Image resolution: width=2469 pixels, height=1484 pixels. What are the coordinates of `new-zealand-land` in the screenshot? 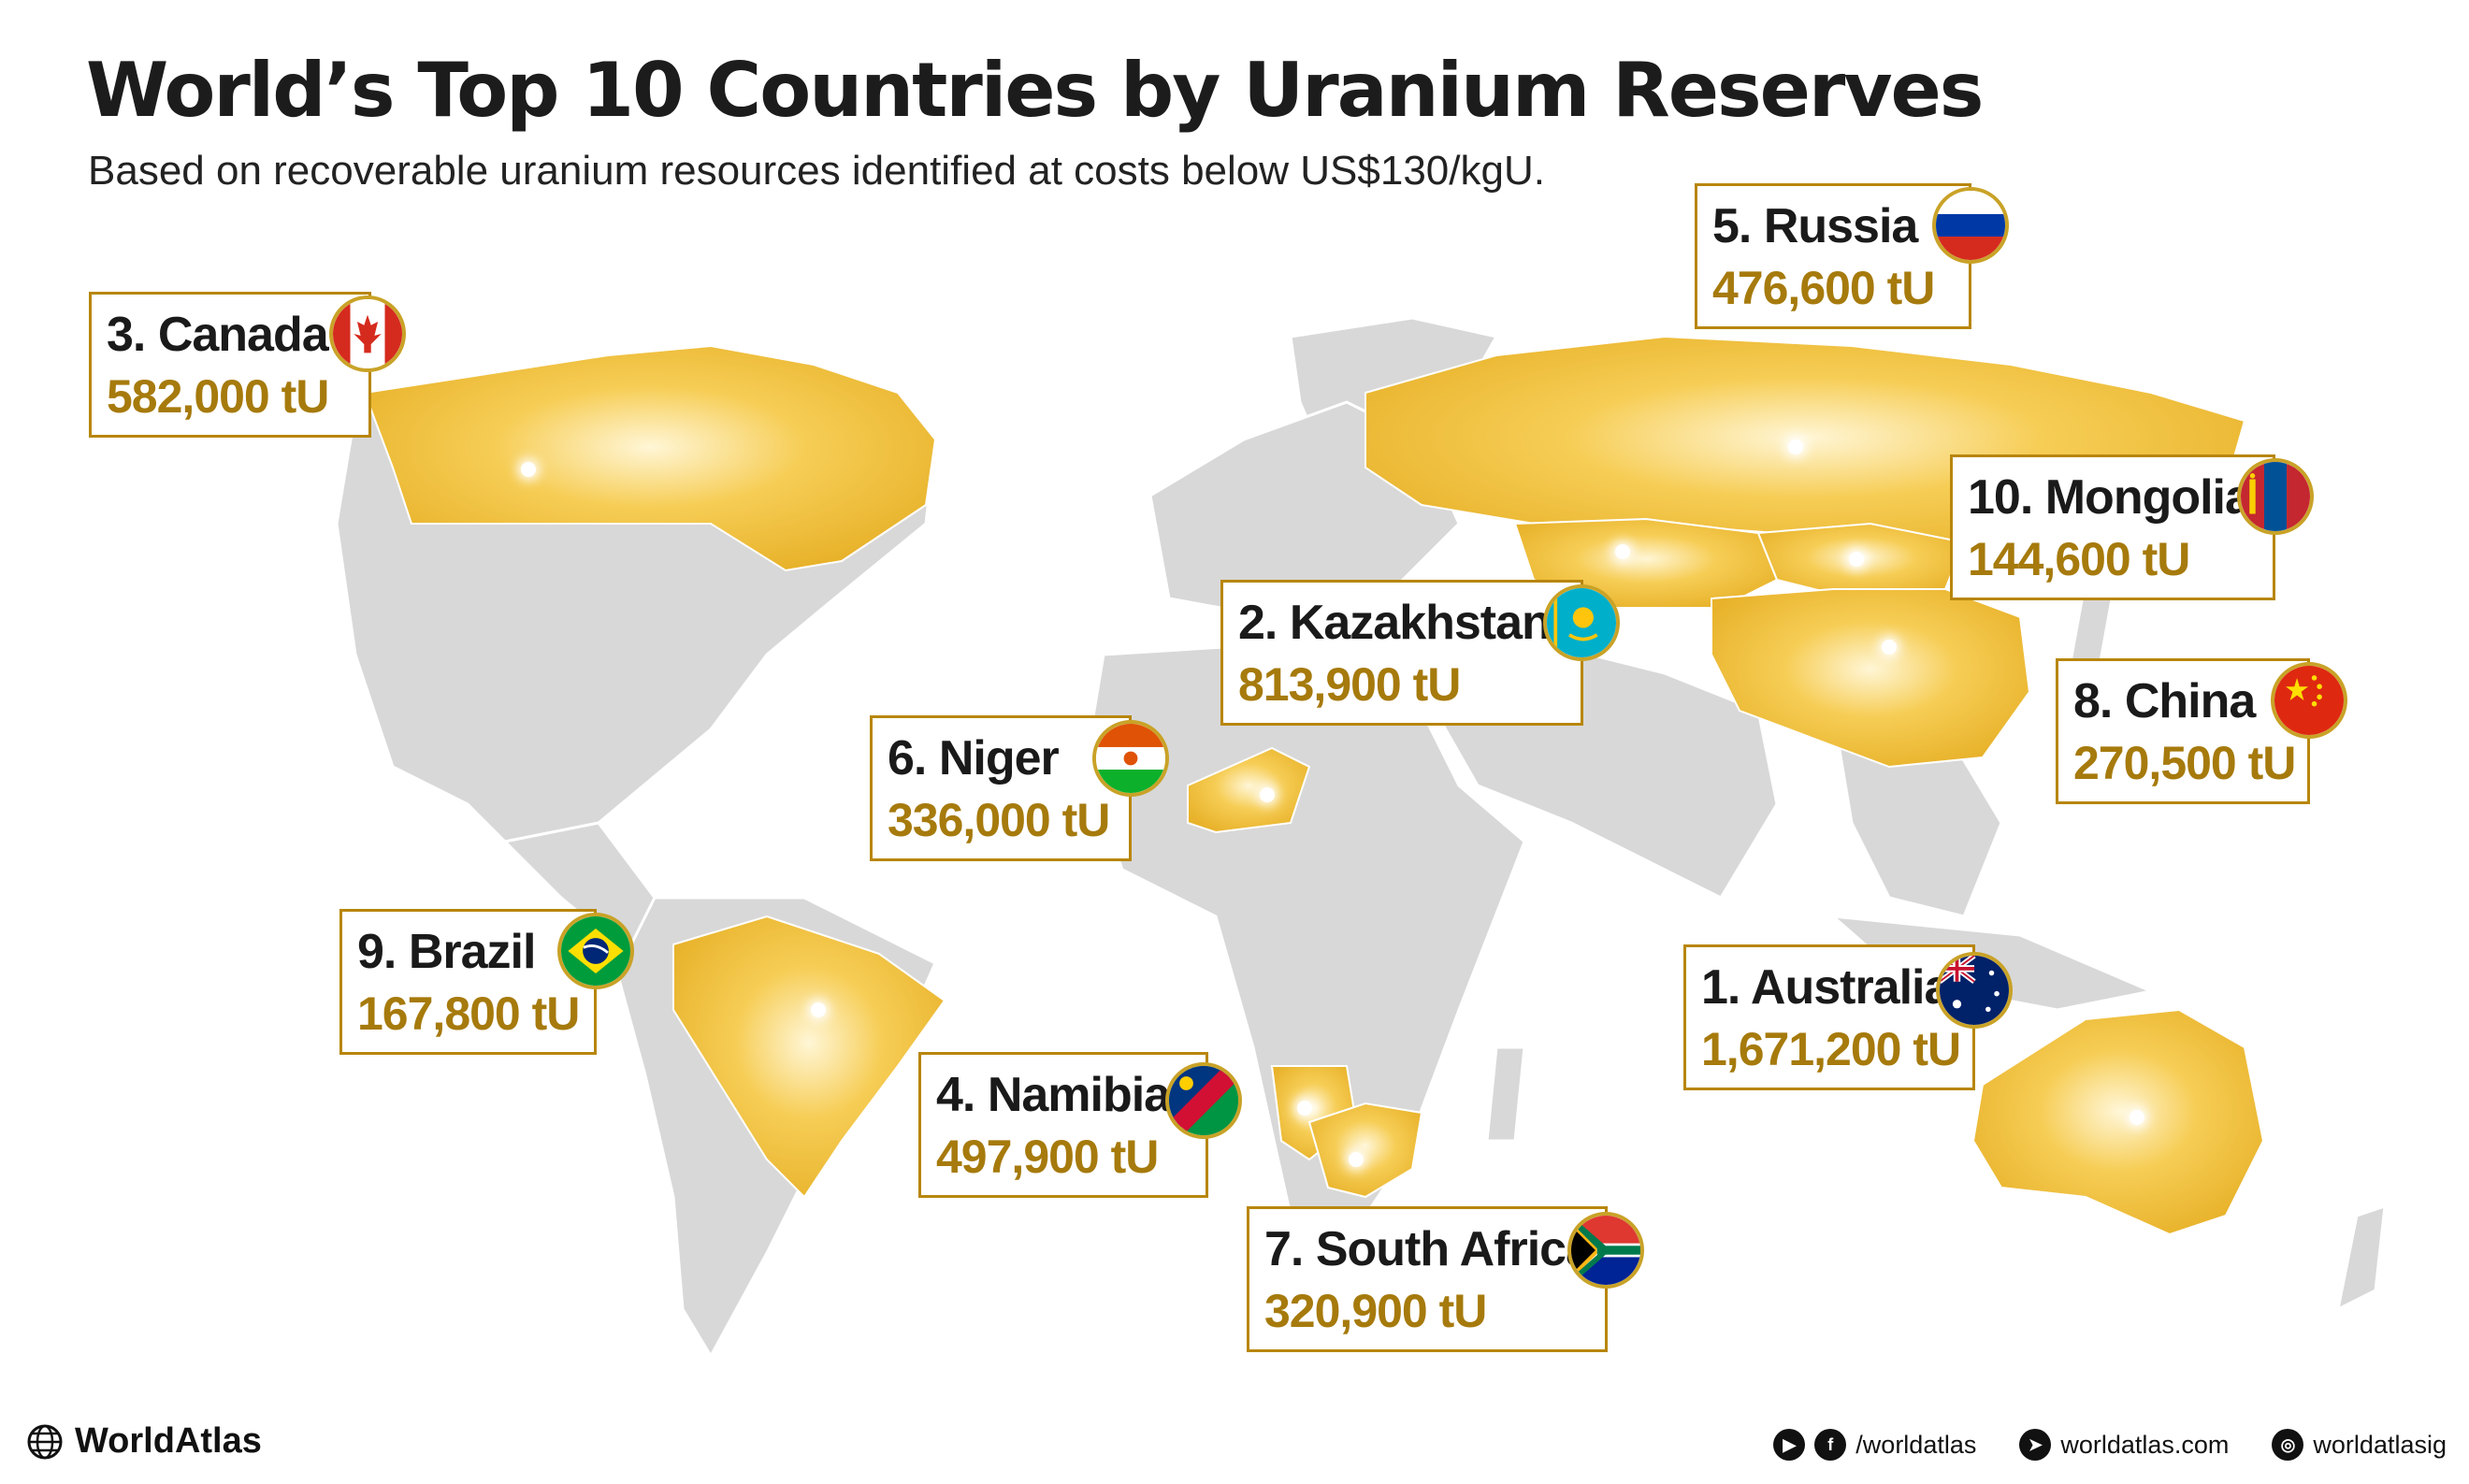 It's located at (2361, 1257).